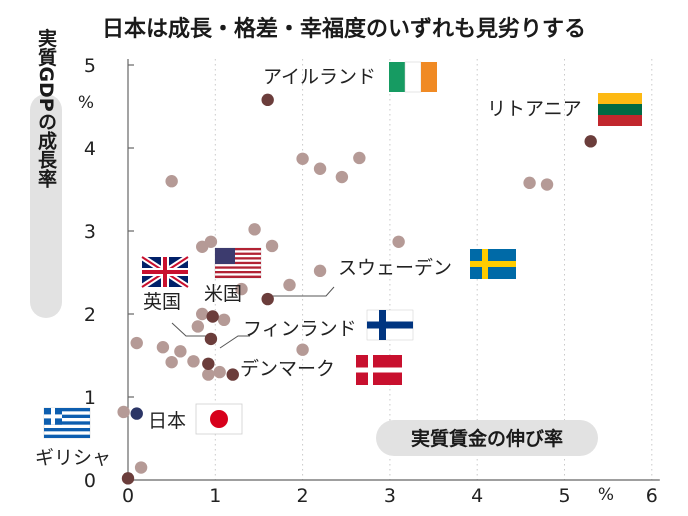  What do you see at coordinates (46, 107) in the screenshot?
I see `y-axis-title-text: 実質GDPの成長率` at bounding box center [46, 107].